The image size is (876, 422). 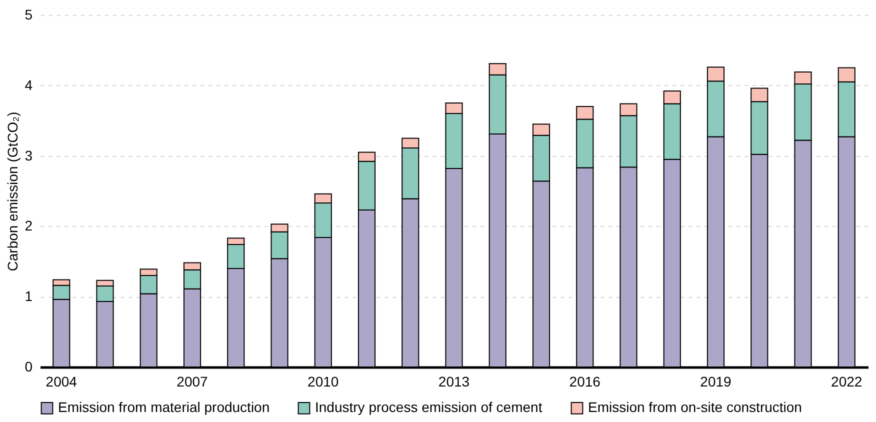 What do you see at coordinates (192, 382) in the screenshot?
I see `x-tick-label: 2007` at bounding box center [192, 382].